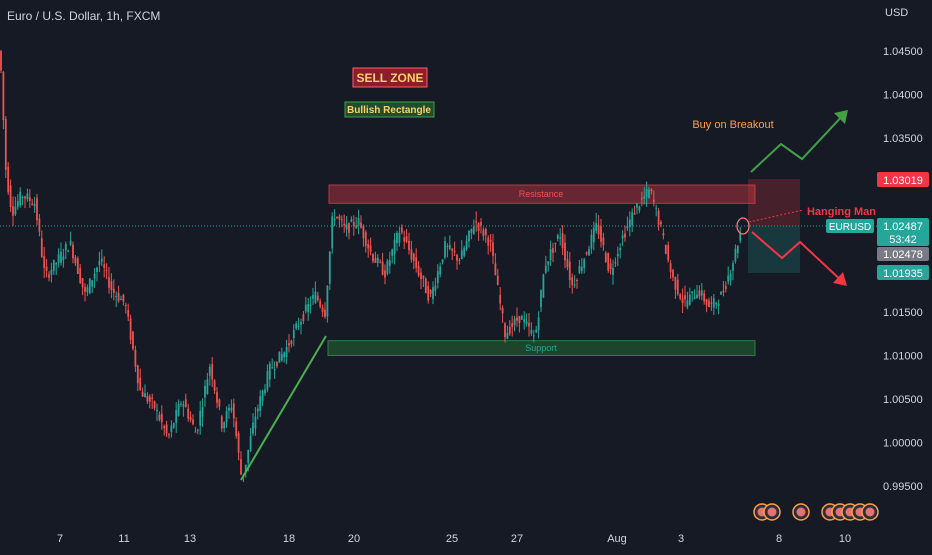 This screenshot has width=932, height=555. Describe the element at coordinates (798, 257) in the screenshot. I see `arrow-down-path` at that location.